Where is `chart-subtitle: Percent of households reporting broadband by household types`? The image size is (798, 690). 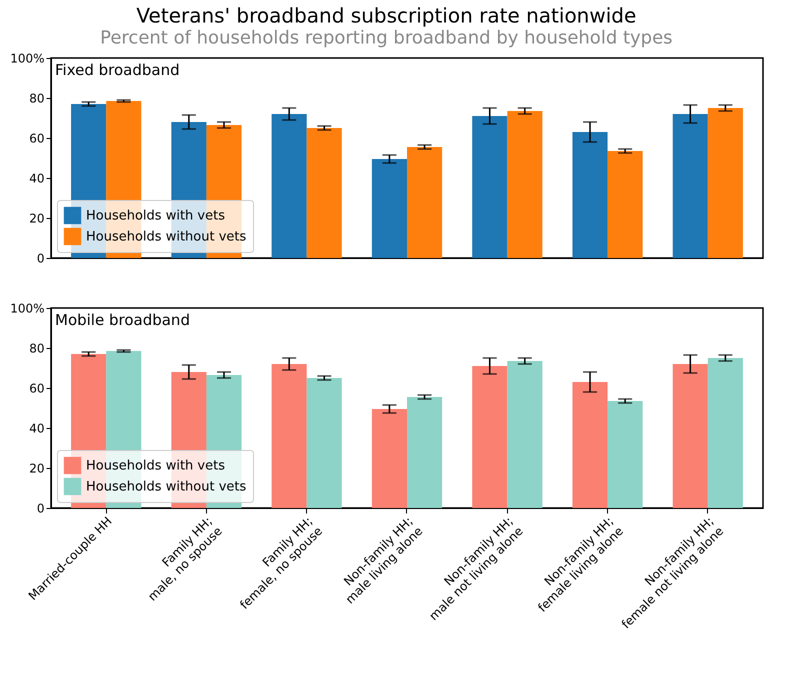
chart-subtitle: Percent of households reporting broadband by household types is located at coordinates (386, 37).